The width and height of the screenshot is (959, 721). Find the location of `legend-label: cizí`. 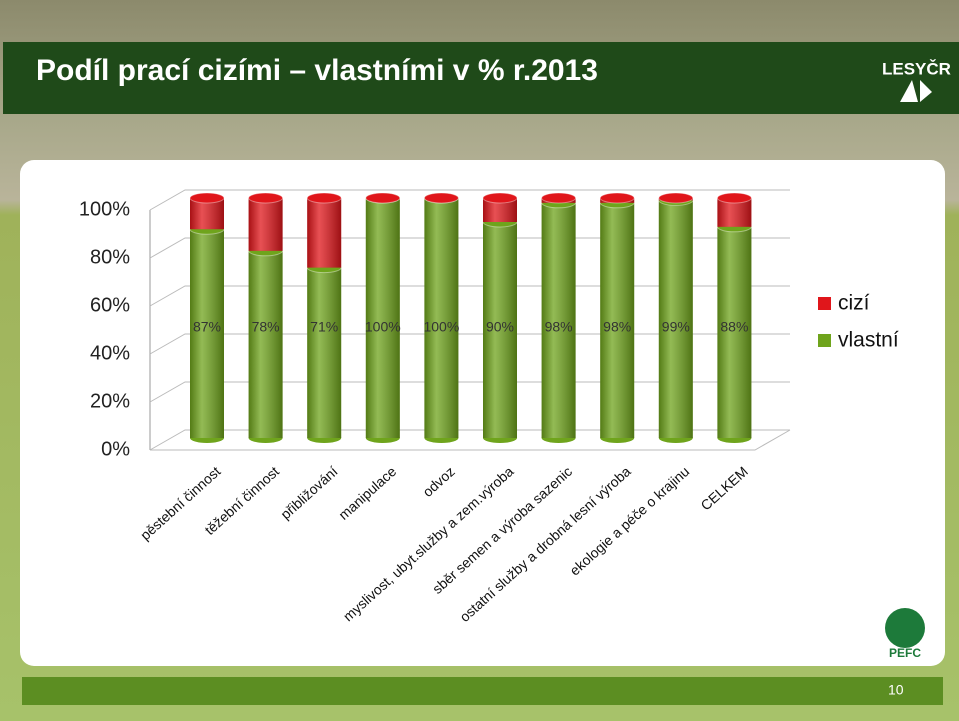

legend-label: cizí is located at coordinates (854, 303).